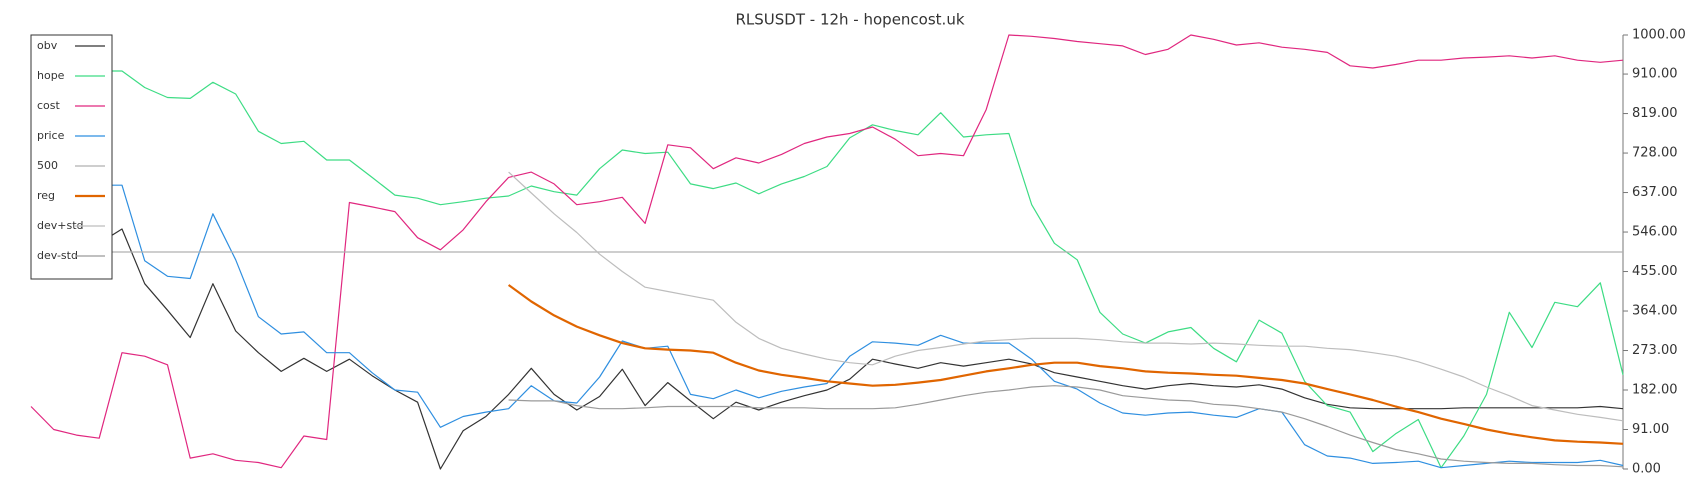 The image size is (1700, 504). What do you see at coordinates (1655, 153) in the screenshot?
I see `y-tick-label: 728.00` at bounding box center [1655, 153].